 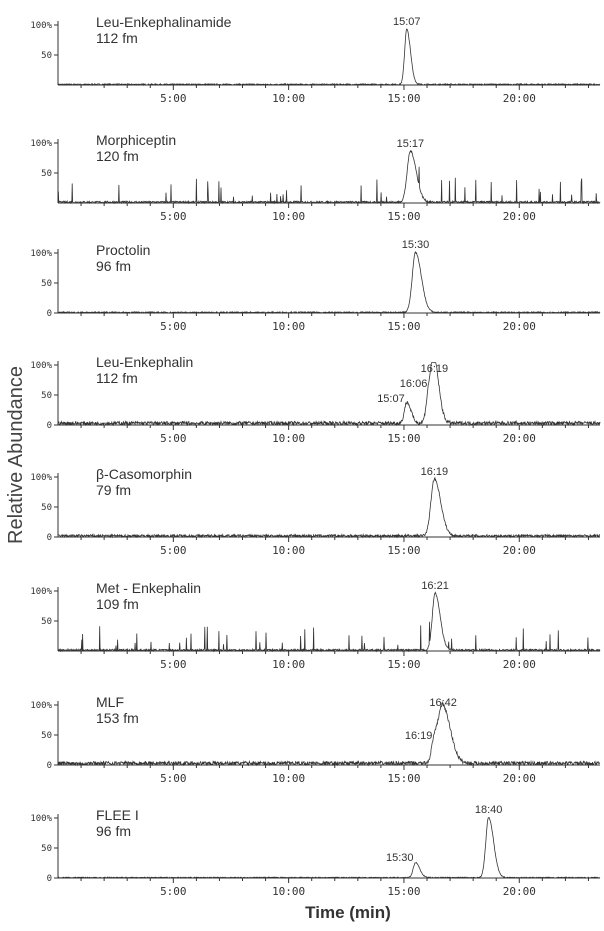 I want to click on peak-label: 15:17, so click(x=411, y=144).